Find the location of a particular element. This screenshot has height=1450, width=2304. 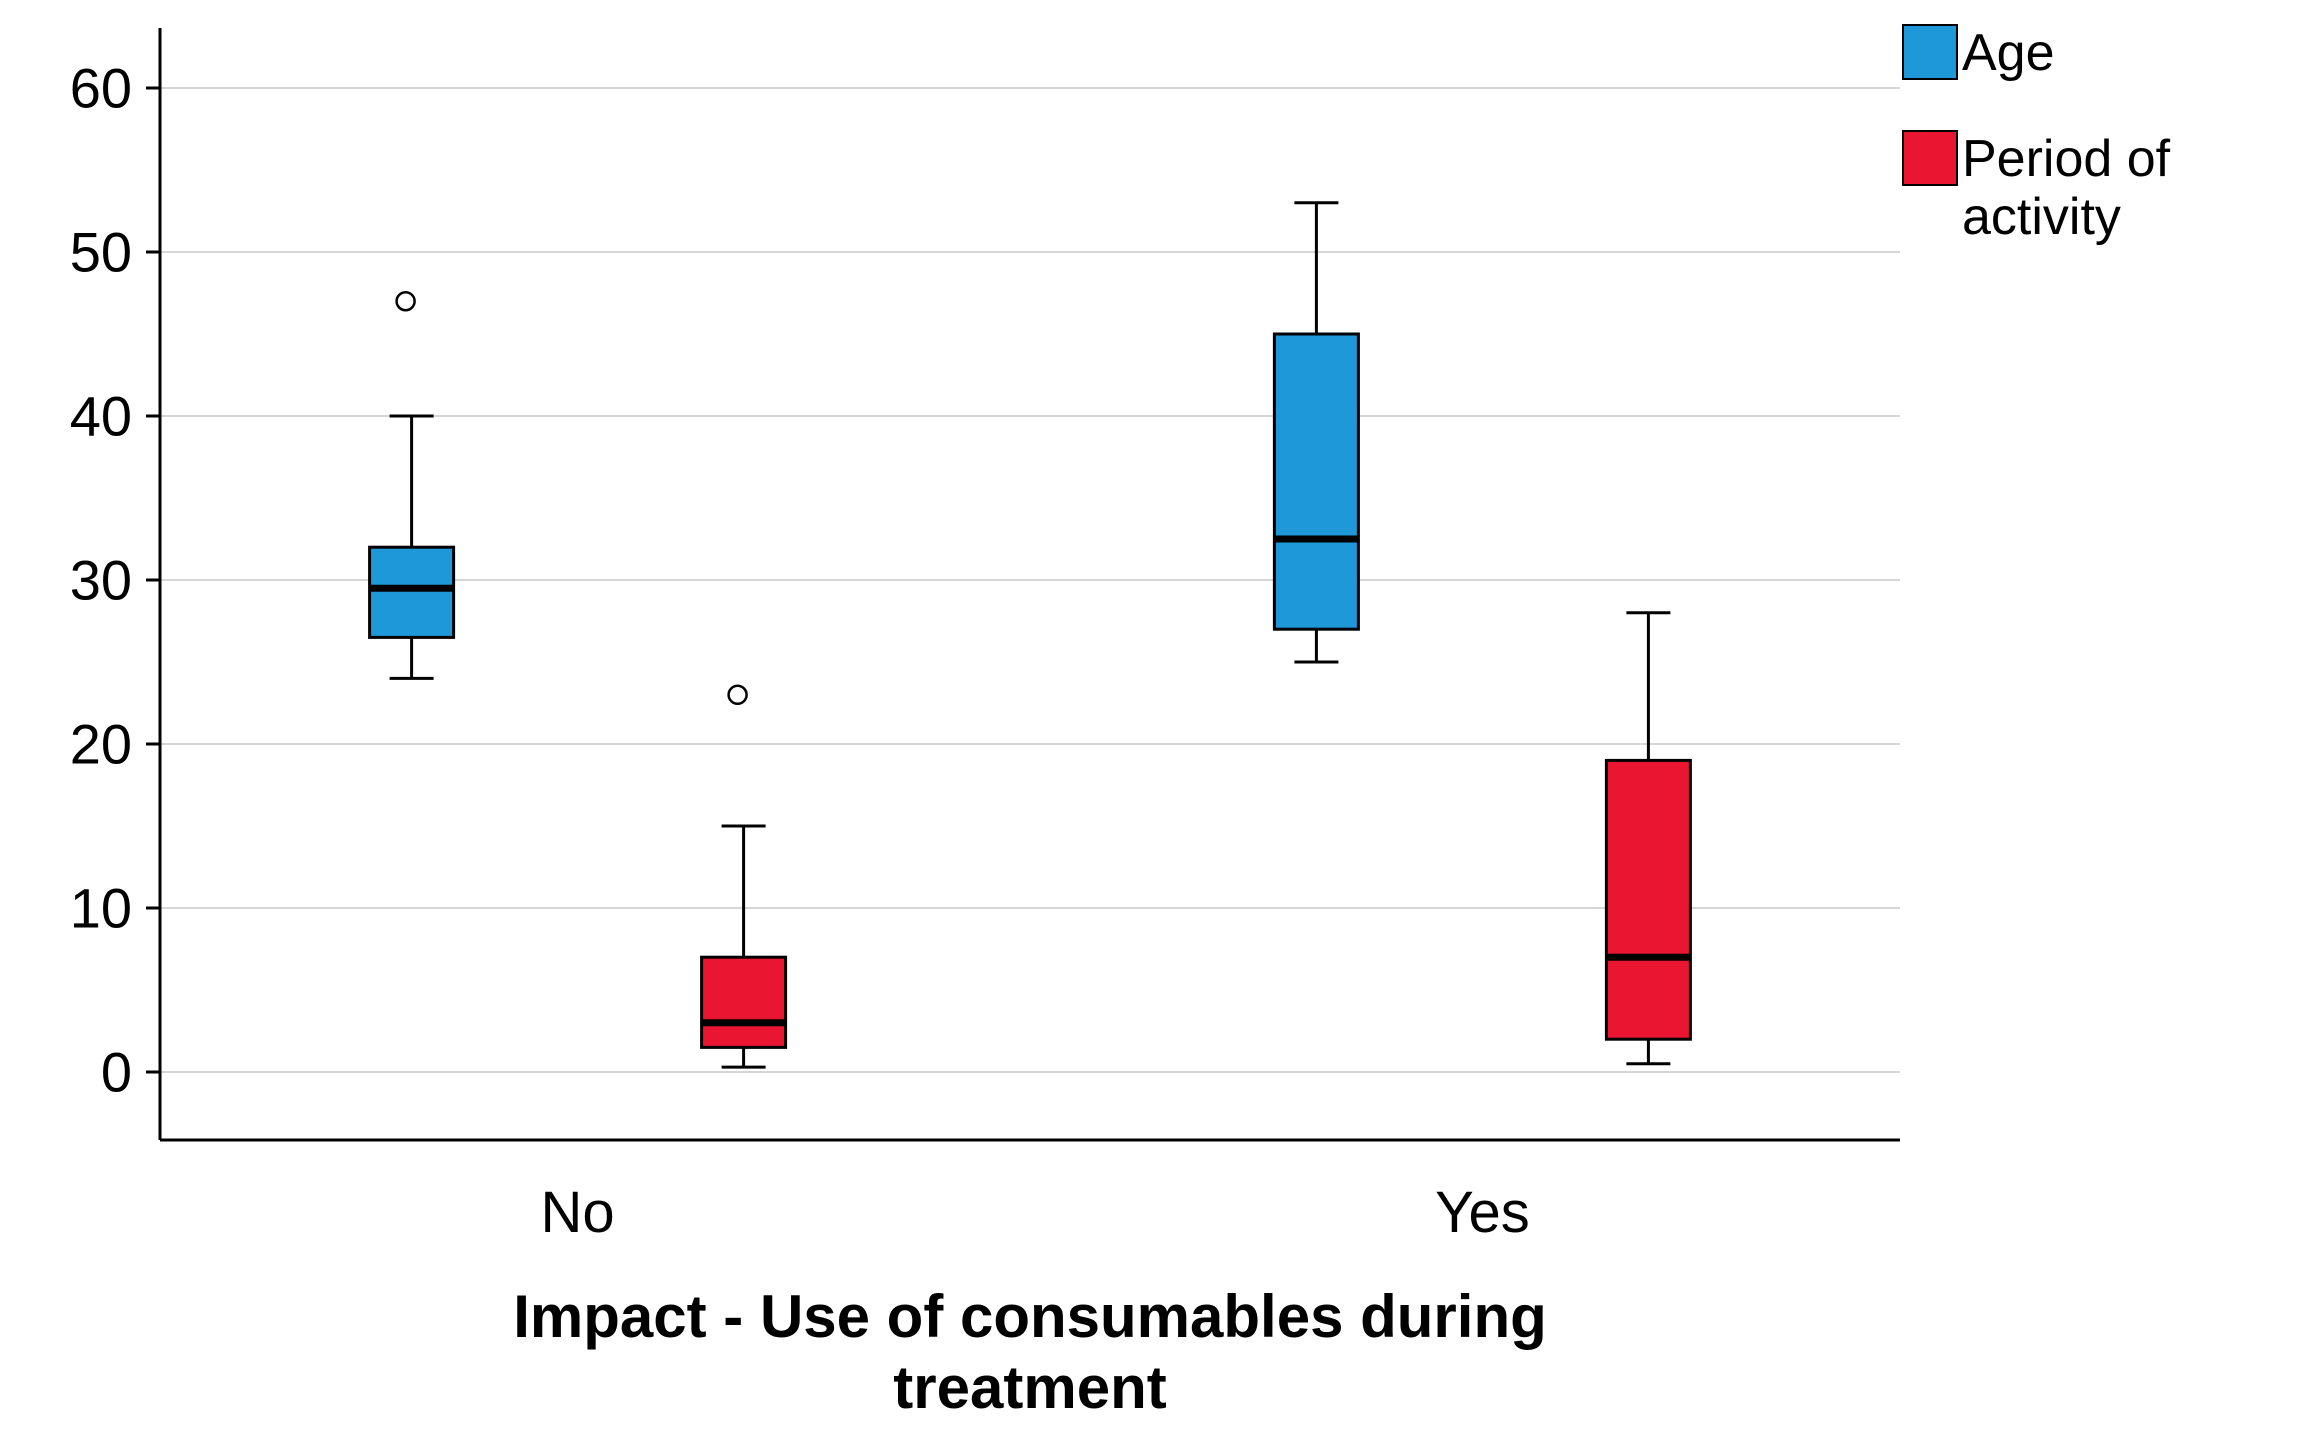

y-tick-label: 40 is located at coordinates (101, 416).